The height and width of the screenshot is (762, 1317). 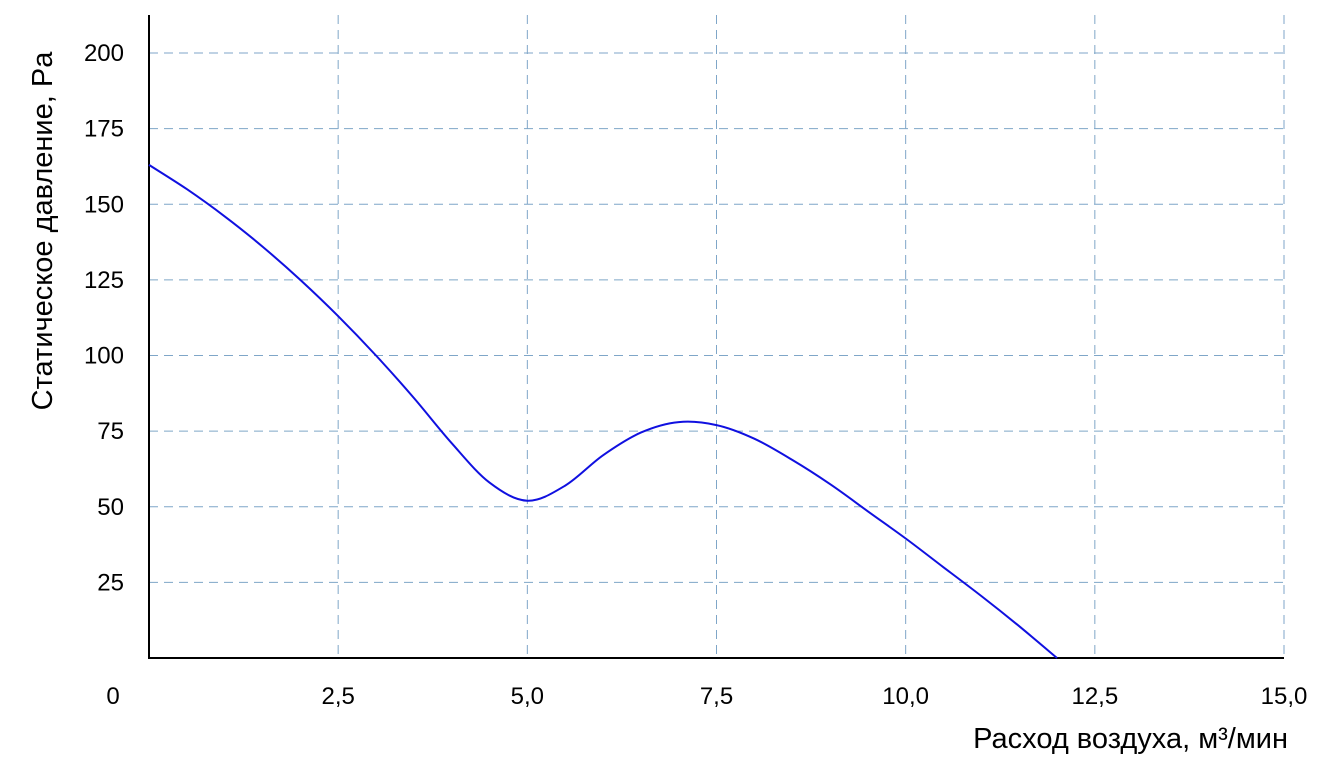 I want to click on x-tick-label: 2,5, so click(x=337, y=696).